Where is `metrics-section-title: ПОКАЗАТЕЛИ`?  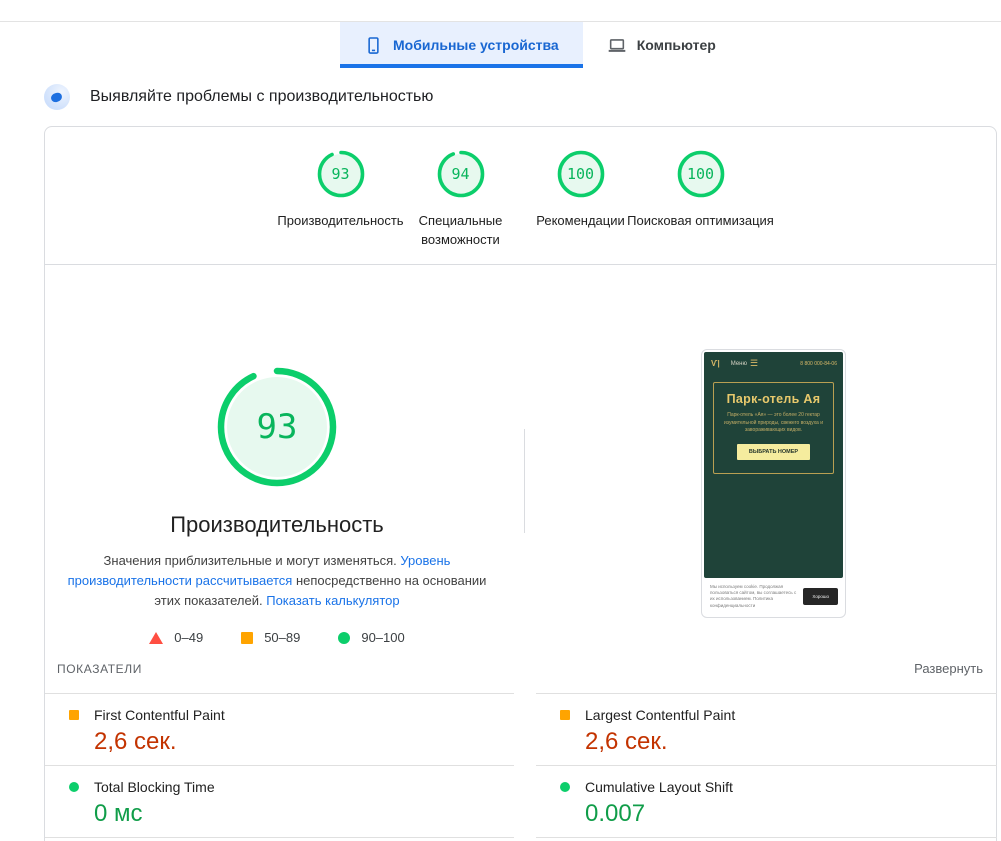
metrics-section-title: ПОКАЗАТЕЛИ is located at coordinates (99, 668).